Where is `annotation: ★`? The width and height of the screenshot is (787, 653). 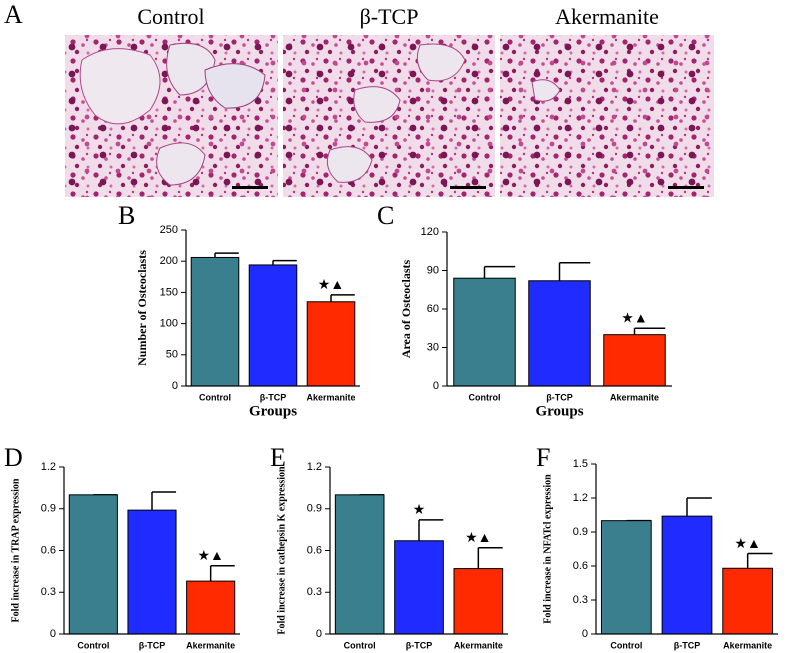
annotation: ★ is located at coordinates (419, 510).